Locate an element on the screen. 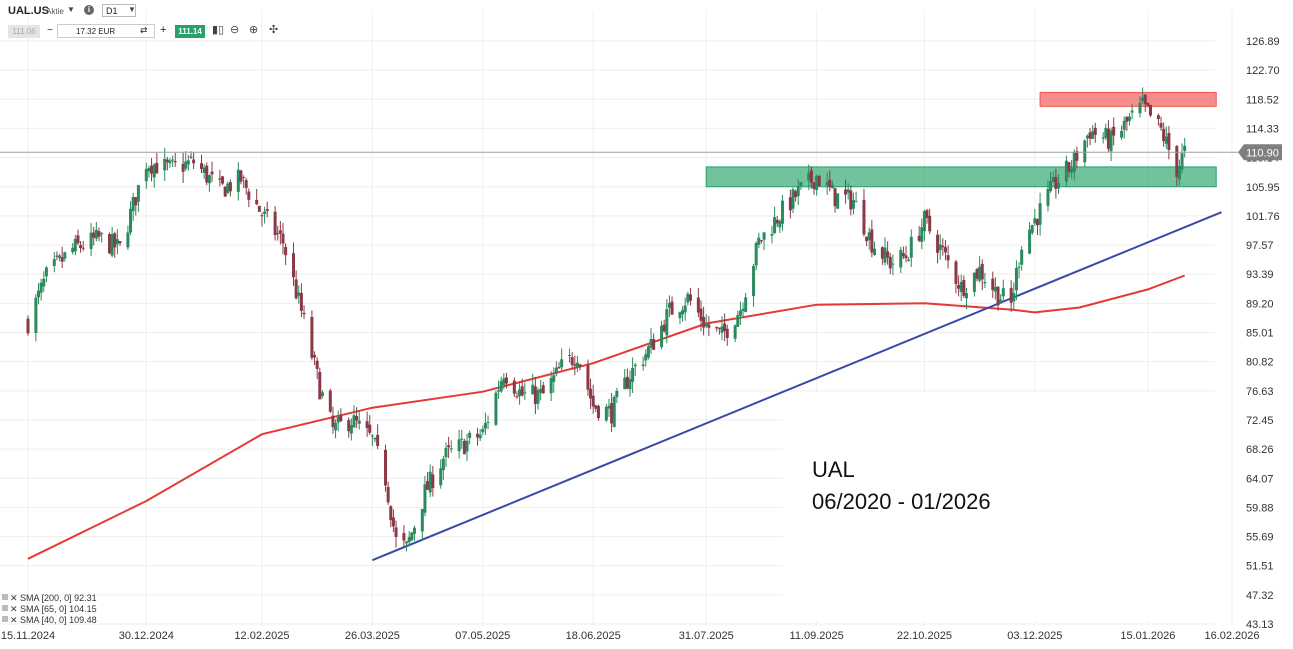 Image resolution: width=1293 pixels, height=649 pixels. y-tick-label: 126.89 is located at coordinates (1263, 42).